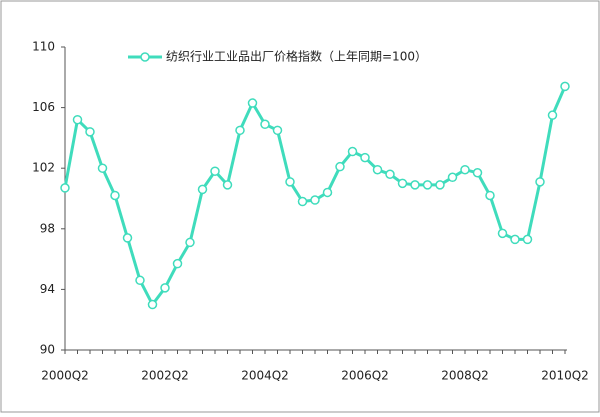  I want to click on x-tick-label: 2002Q2, so click(165, 376).